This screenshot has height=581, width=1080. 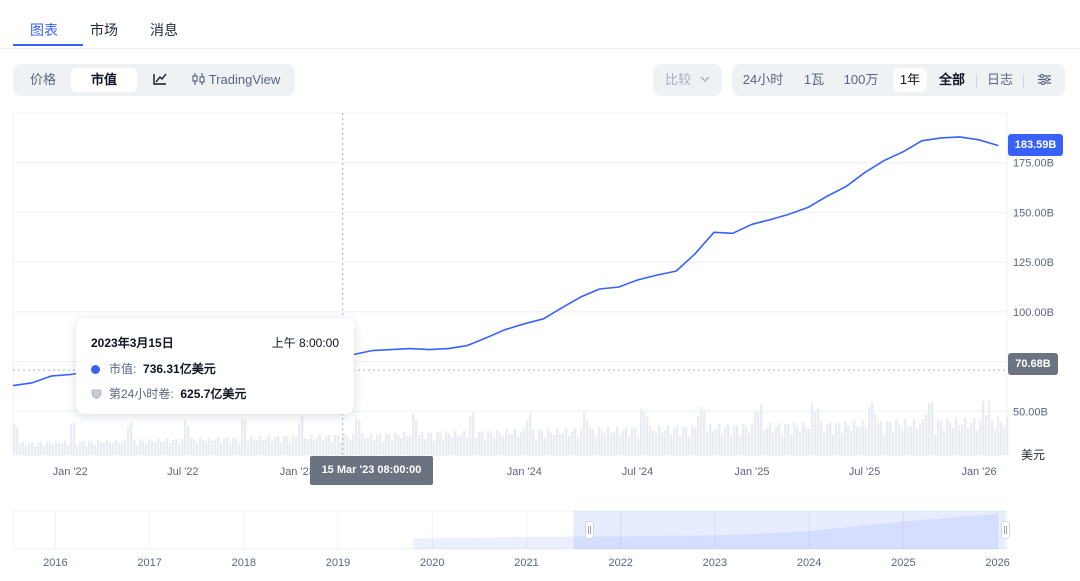 I want to click on line-chart-button, so click(x=160, y=80).